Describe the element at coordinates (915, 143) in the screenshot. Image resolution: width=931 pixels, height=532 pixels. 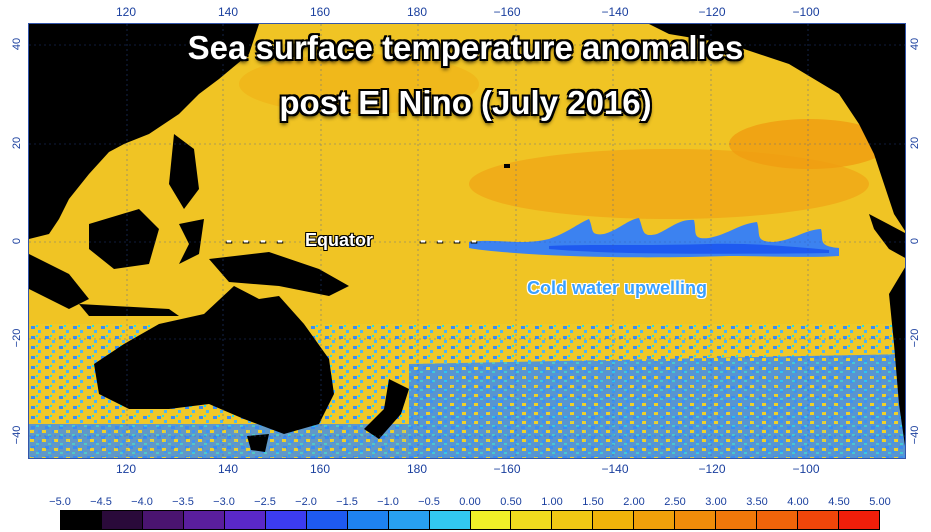
I see `lat-label-right: 20` at that location.